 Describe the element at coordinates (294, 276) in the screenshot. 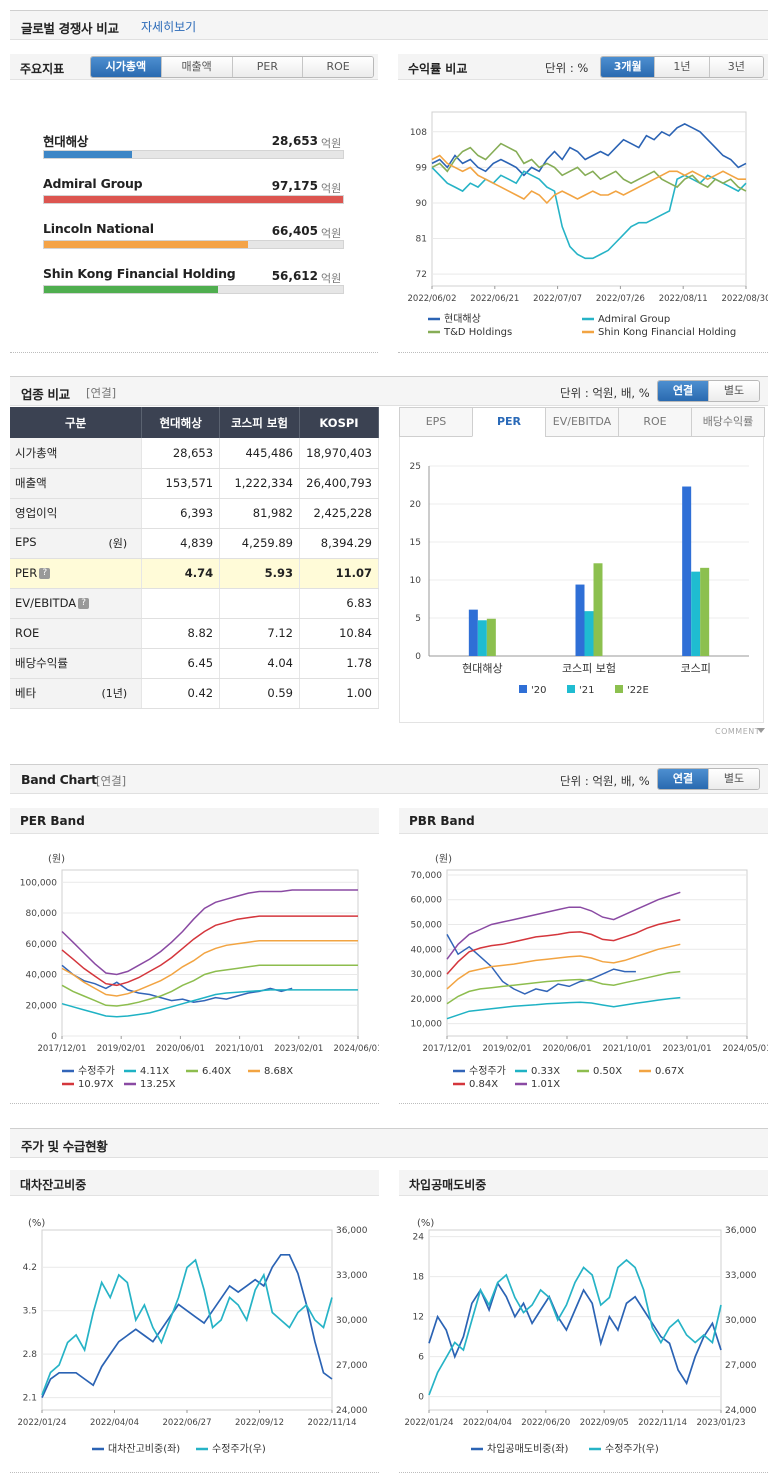

I see `company-value: 56,612` at that location.